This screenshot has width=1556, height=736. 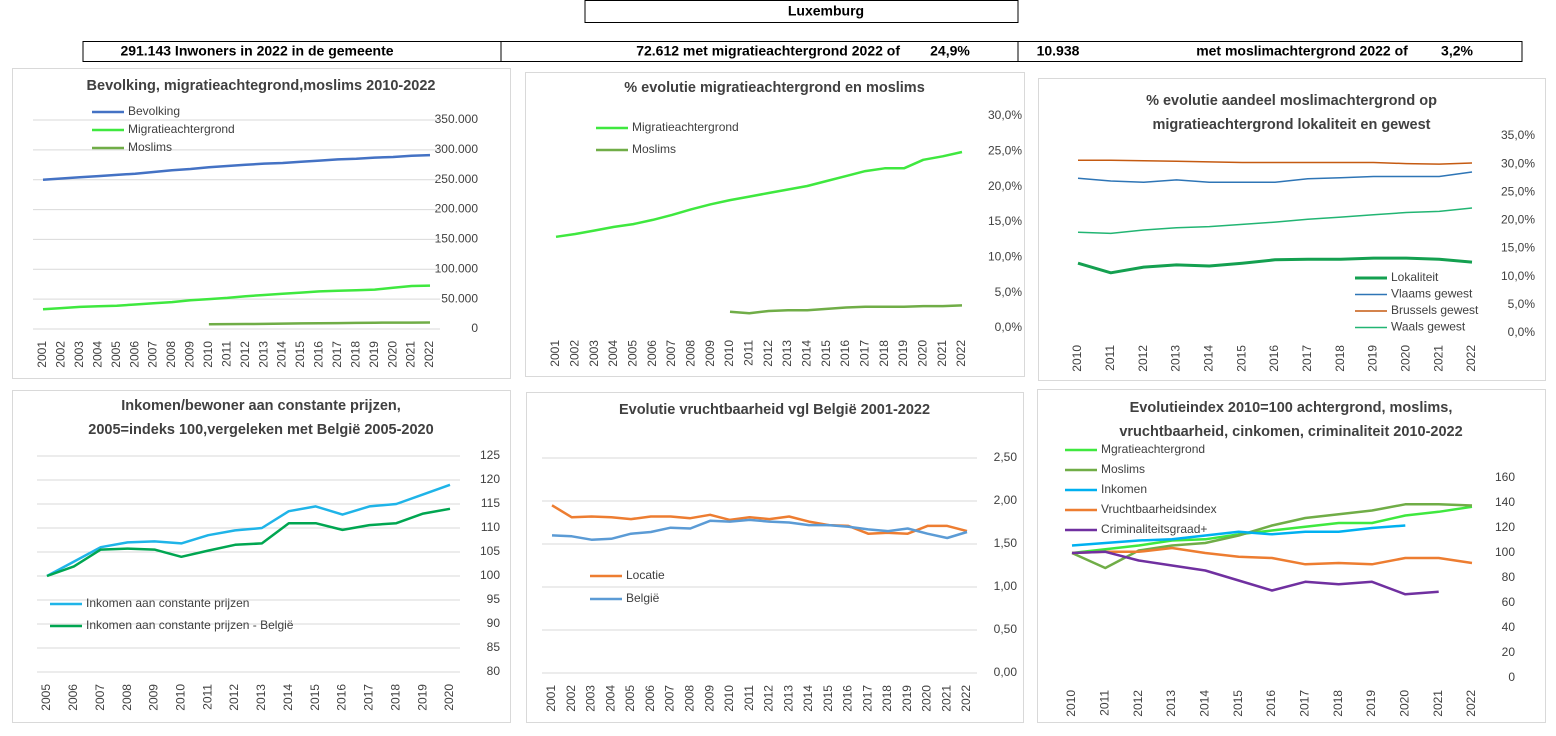 I want to click on summary-box, so click(x=802, y=51).